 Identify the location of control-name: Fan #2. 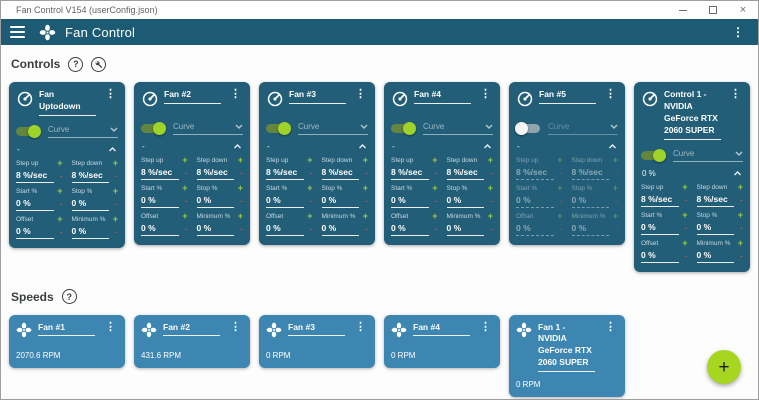
(192, 96).